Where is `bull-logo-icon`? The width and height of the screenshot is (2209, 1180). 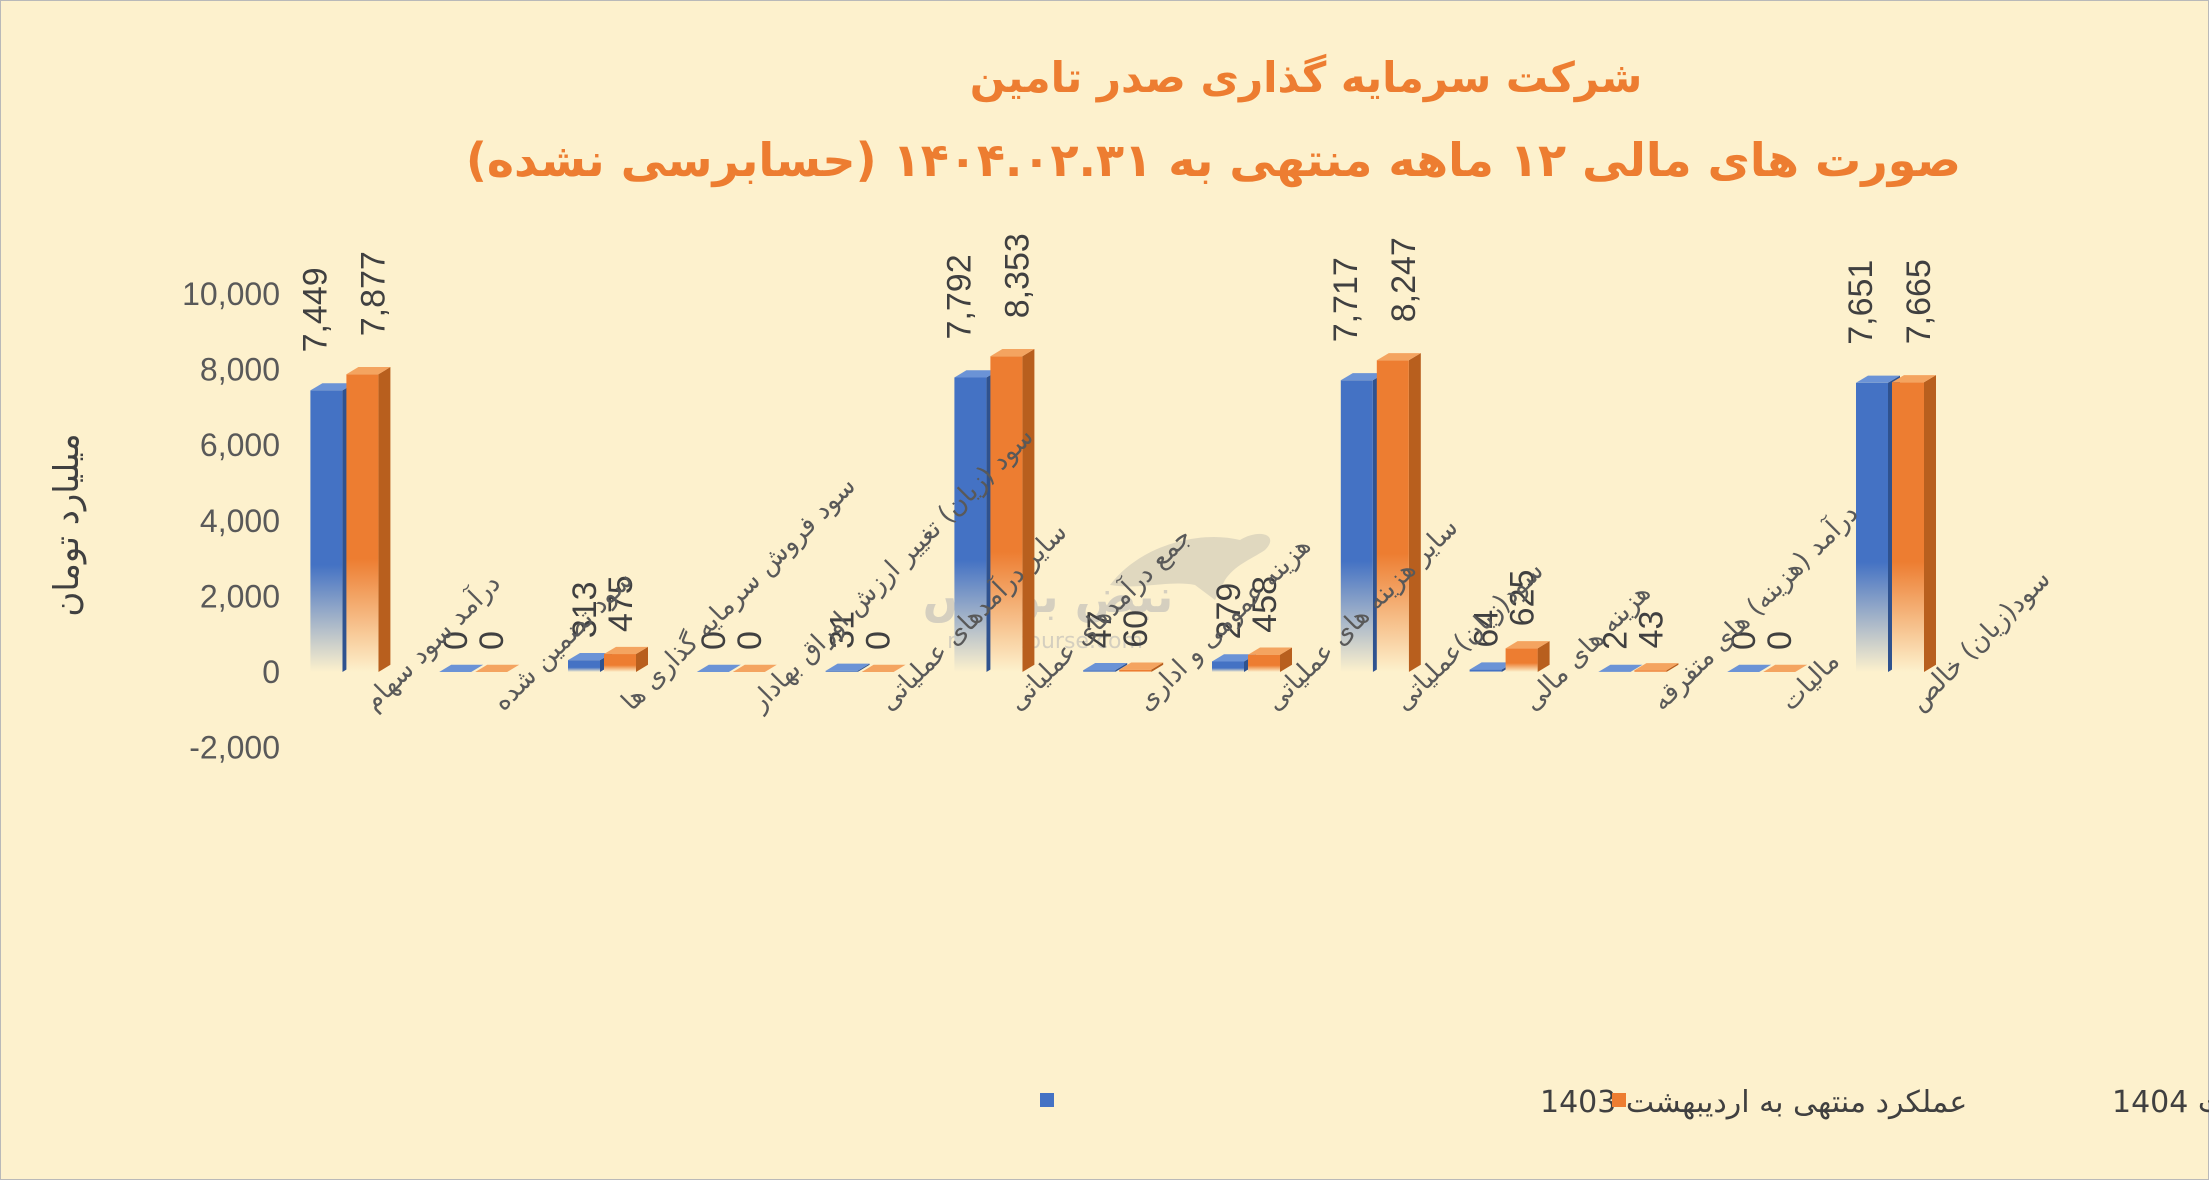
bull-logo-icon is located at coordinates (1190, 566).